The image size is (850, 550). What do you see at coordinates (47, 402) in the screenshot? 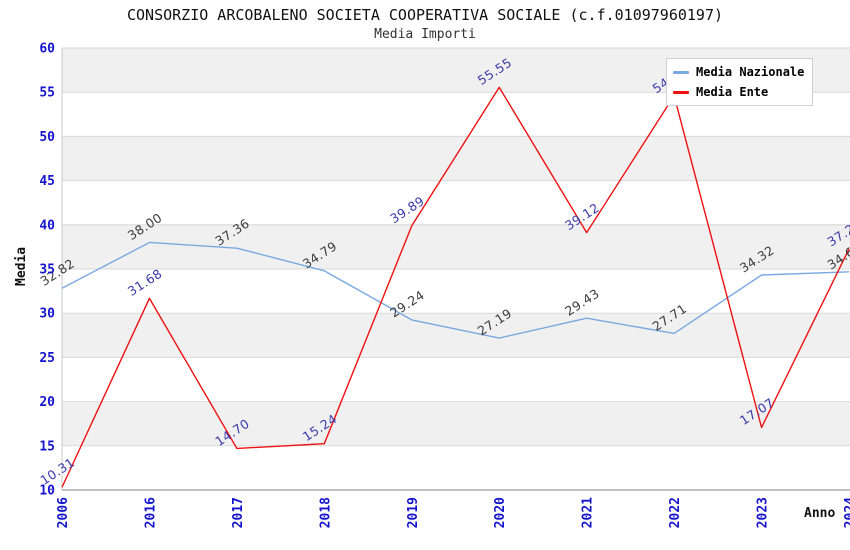
I see `y-tick-label-20: 20` at bounding box center [47, 402].